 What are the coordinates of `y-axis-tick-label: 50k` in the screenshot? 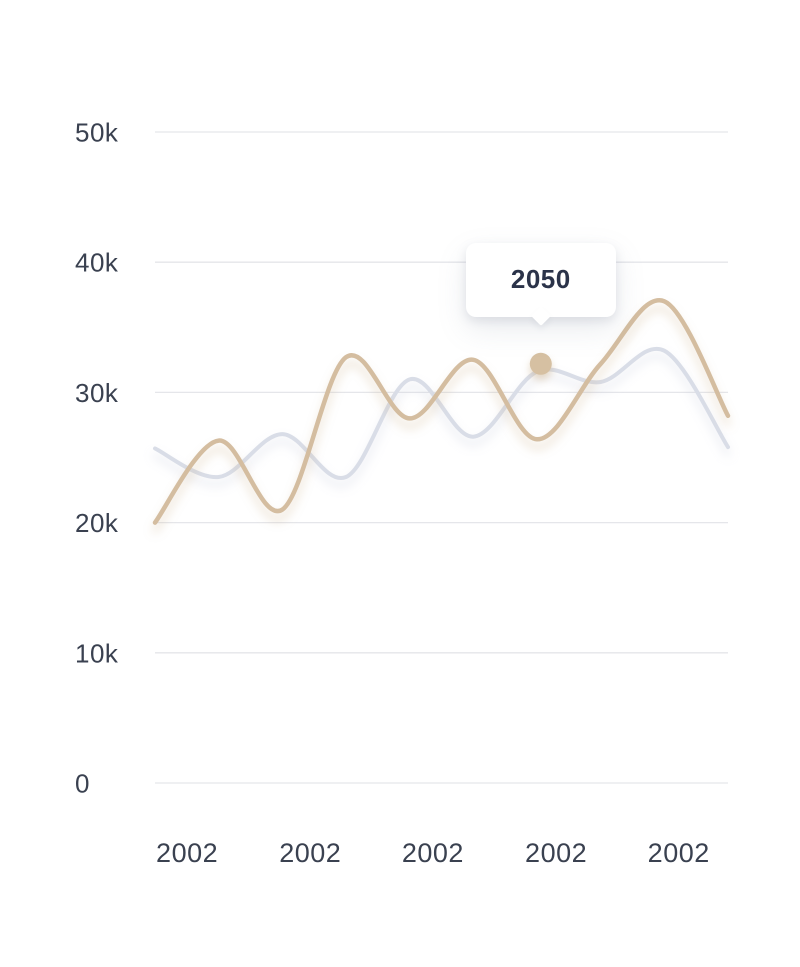 It's located at (97, 133).